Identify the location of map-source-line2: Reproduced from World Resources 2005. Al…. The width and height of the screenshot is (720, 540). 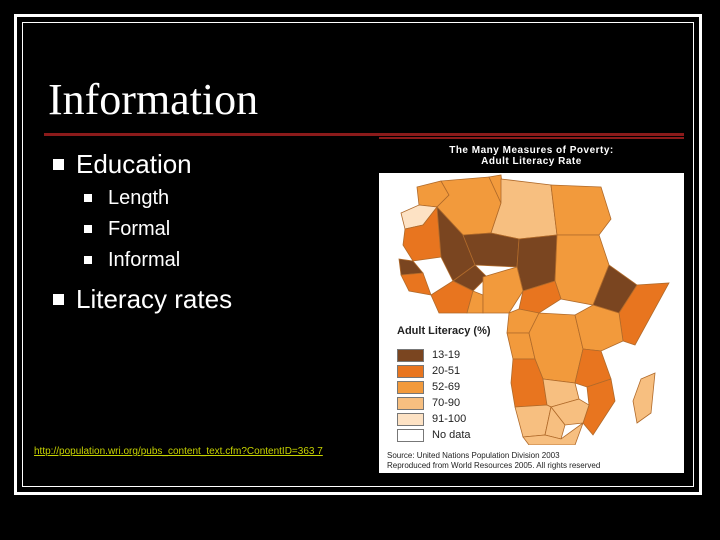
(494, 465).